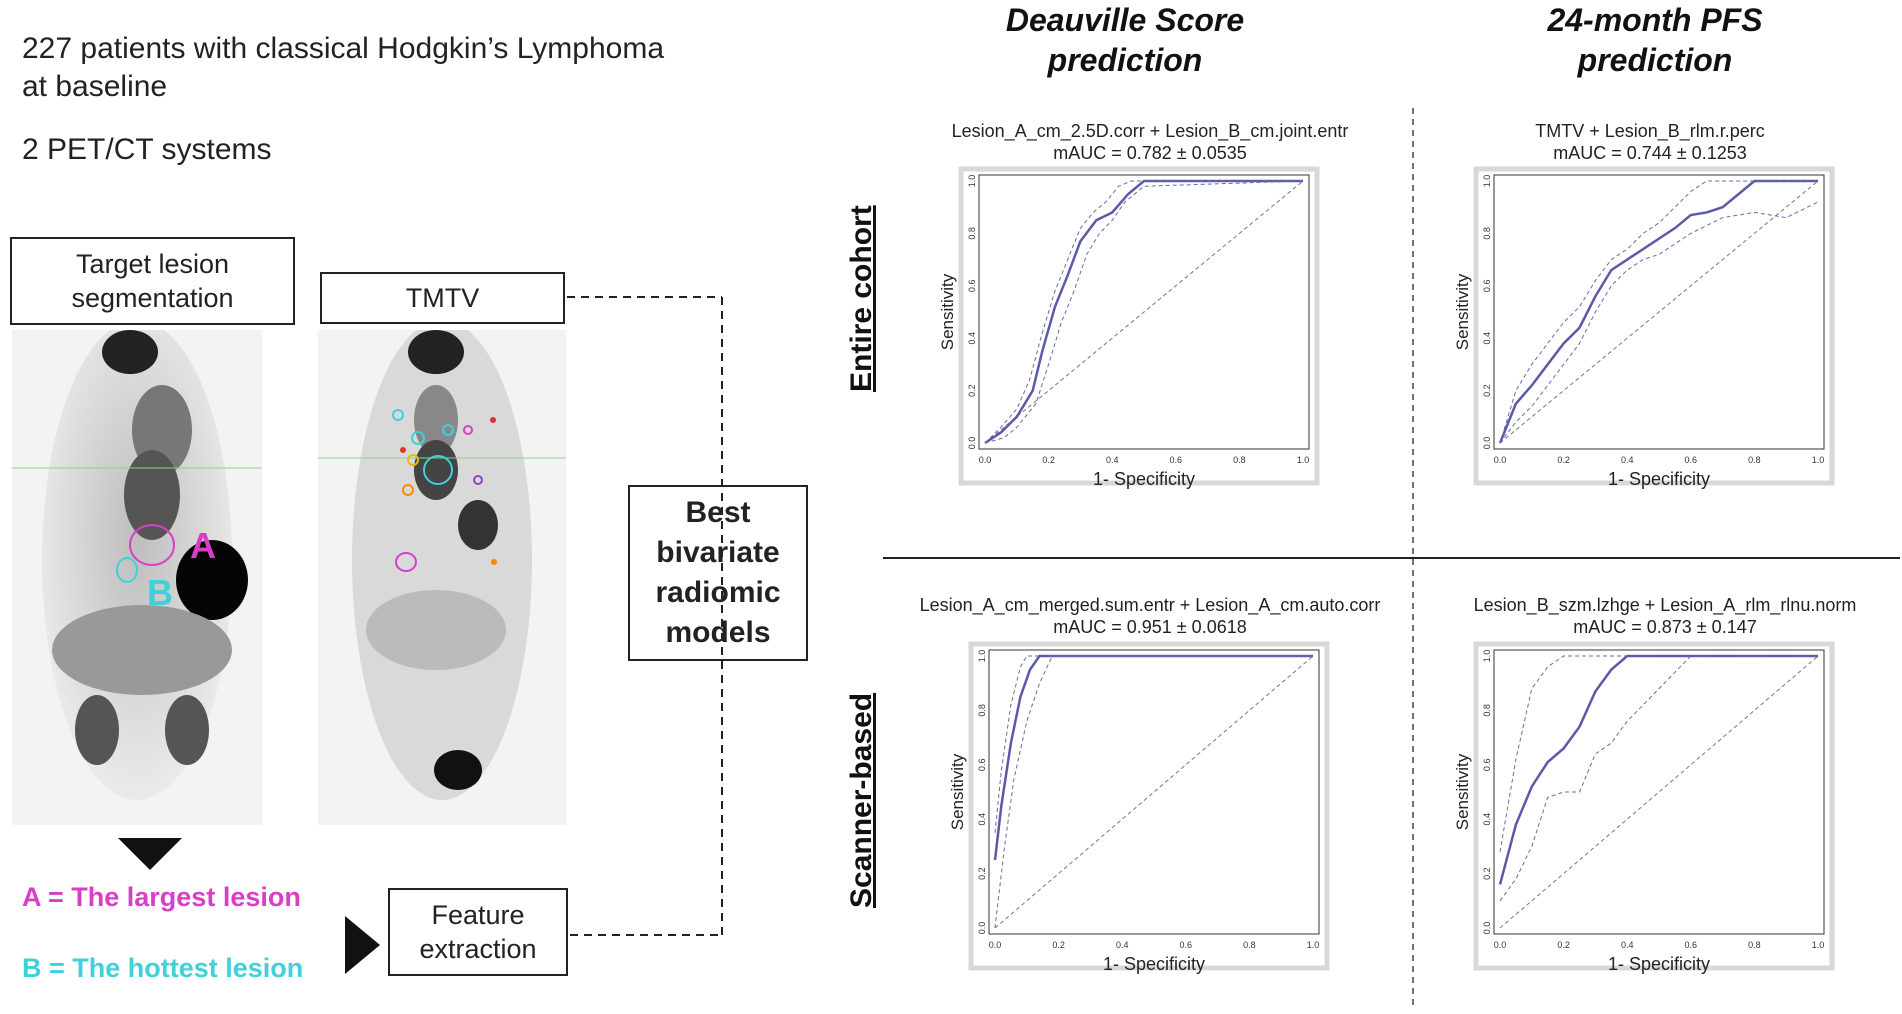 The image size is (1902, 1014). Describe the element at coordinates (152, 298) in the screenshot. I see `segmentation-label-2: segmentation` at that location.